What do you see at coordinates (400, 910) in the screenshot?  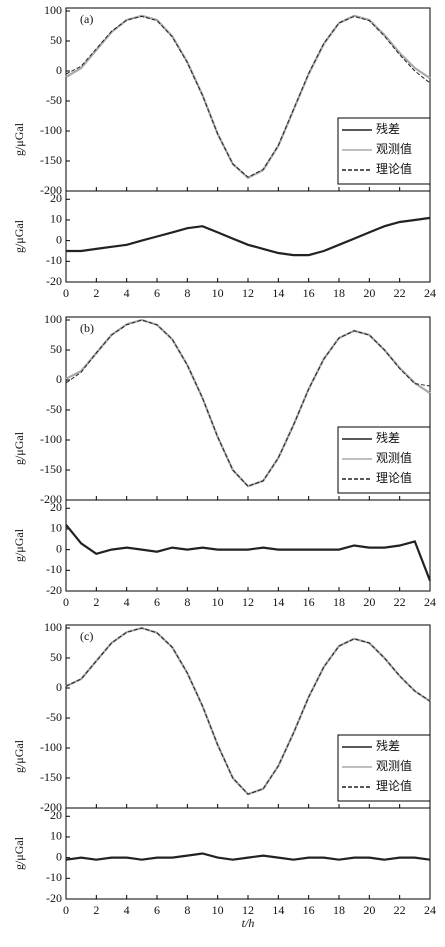 I see `x-tick-label: 22` at bounding box center [400, 910].